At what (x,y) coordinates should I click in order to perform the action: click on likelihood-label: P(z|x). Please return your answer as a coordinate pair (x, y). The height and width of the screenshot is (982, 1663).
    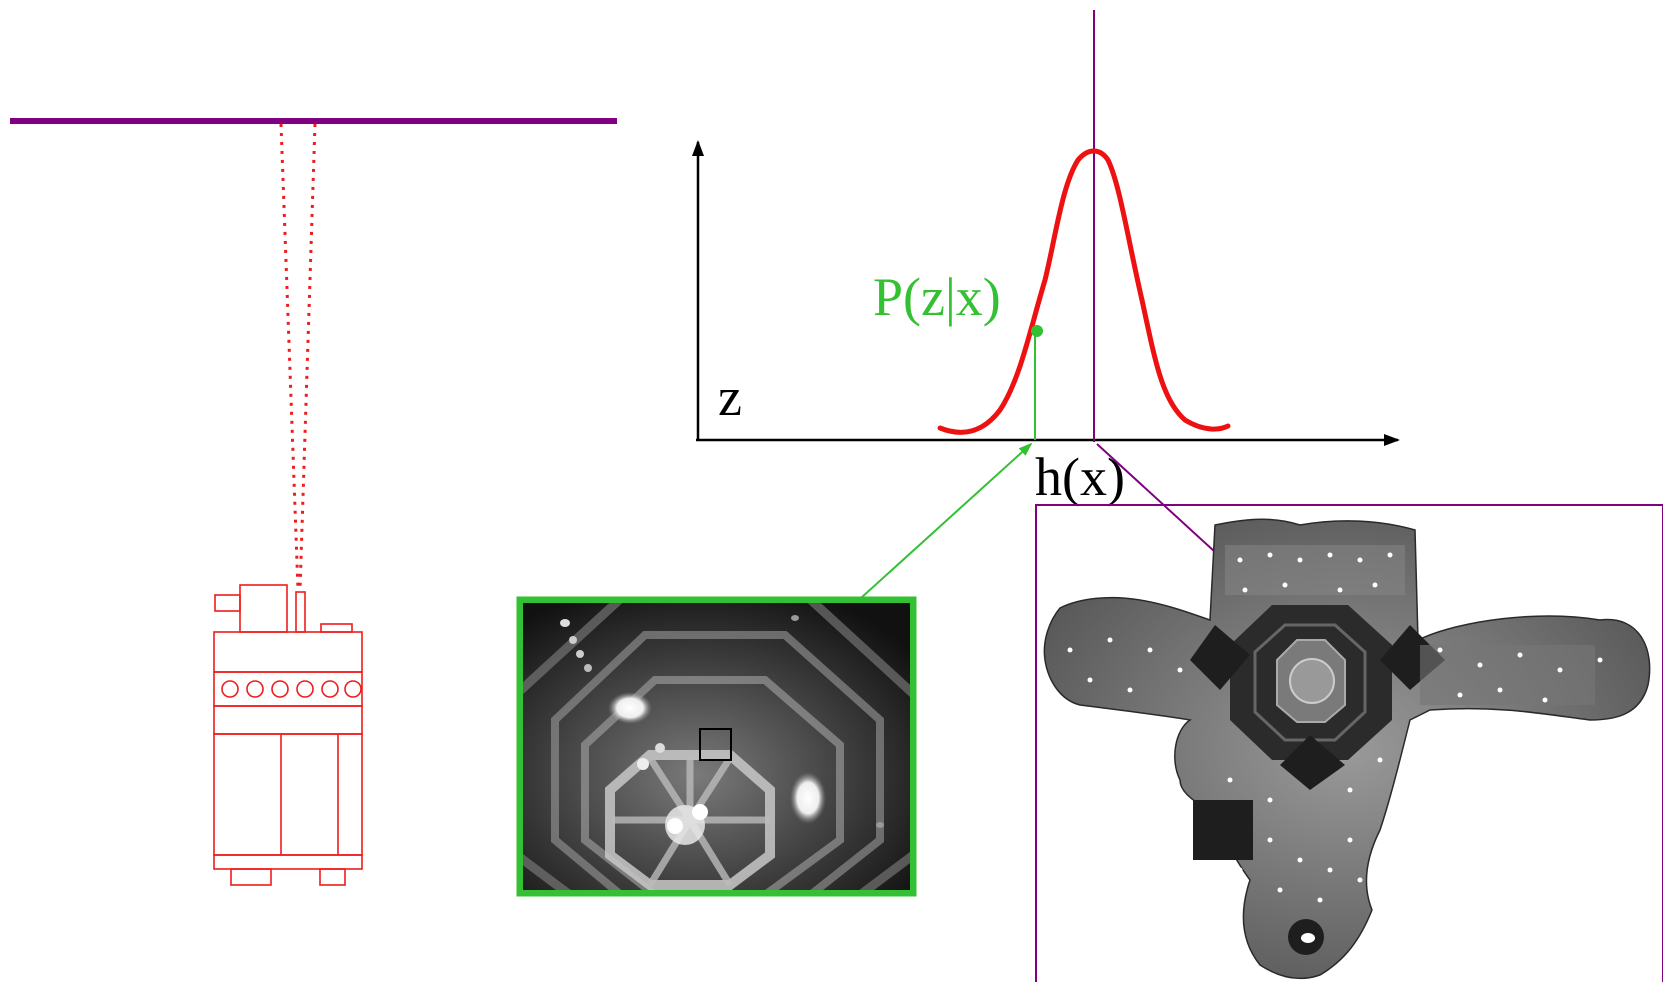
    Looking at the image, I should click on (937, 297).